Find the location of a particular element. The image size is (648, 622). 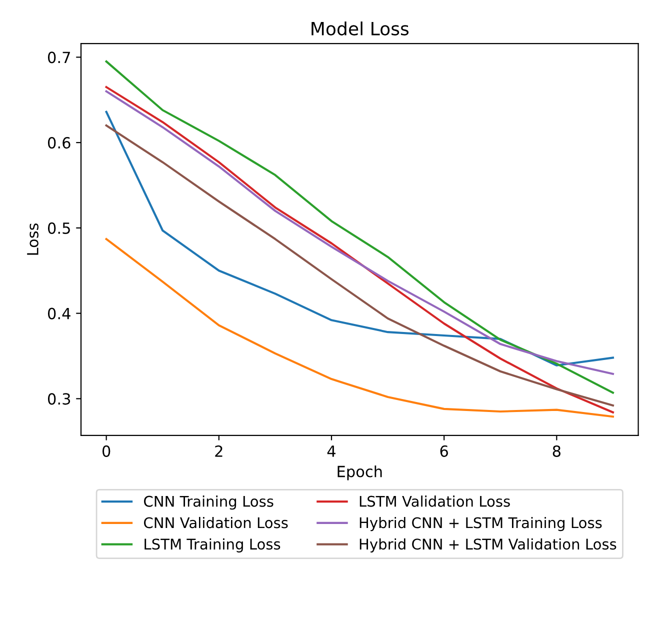

chart-title: Model Loss is located at coordinates (360, 28).